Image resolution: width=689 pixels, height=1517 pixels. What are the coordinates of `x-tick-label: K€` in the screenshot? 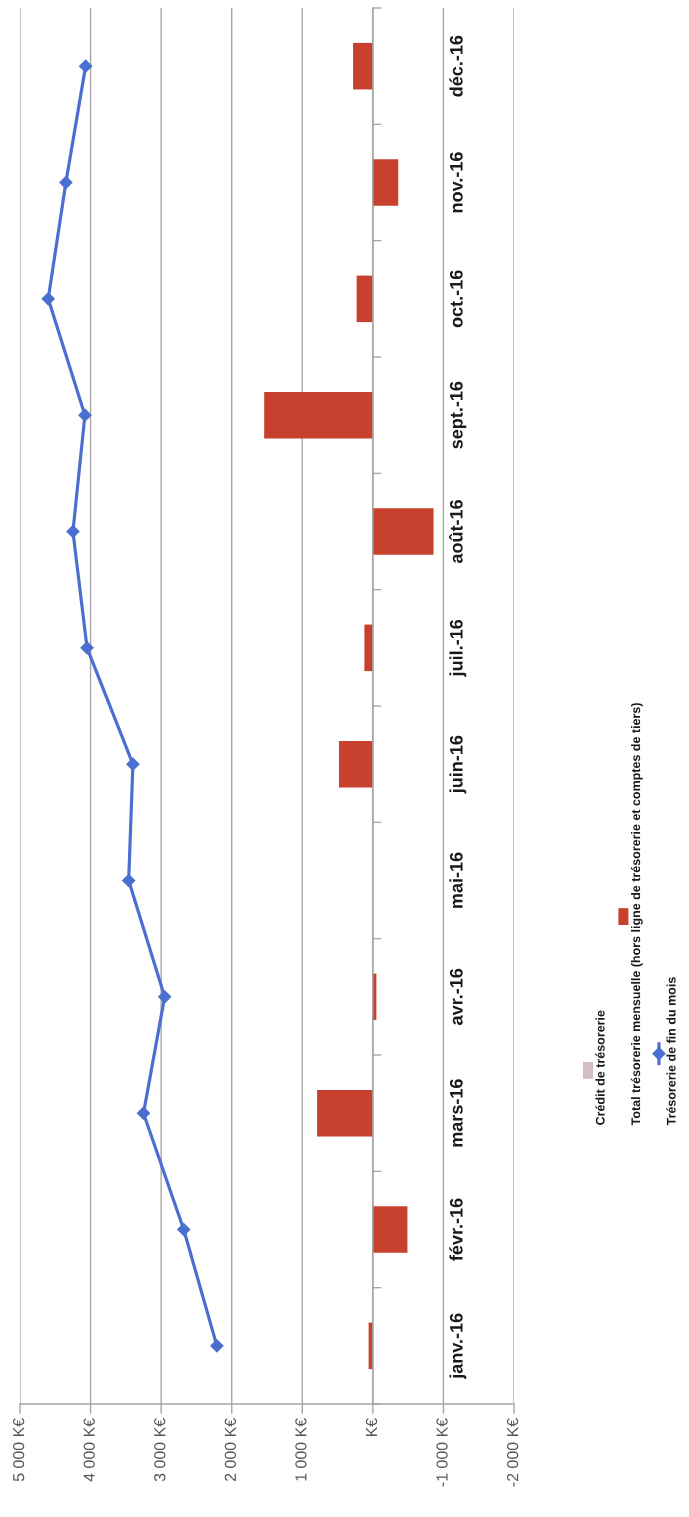 It's located at (371, 1427).